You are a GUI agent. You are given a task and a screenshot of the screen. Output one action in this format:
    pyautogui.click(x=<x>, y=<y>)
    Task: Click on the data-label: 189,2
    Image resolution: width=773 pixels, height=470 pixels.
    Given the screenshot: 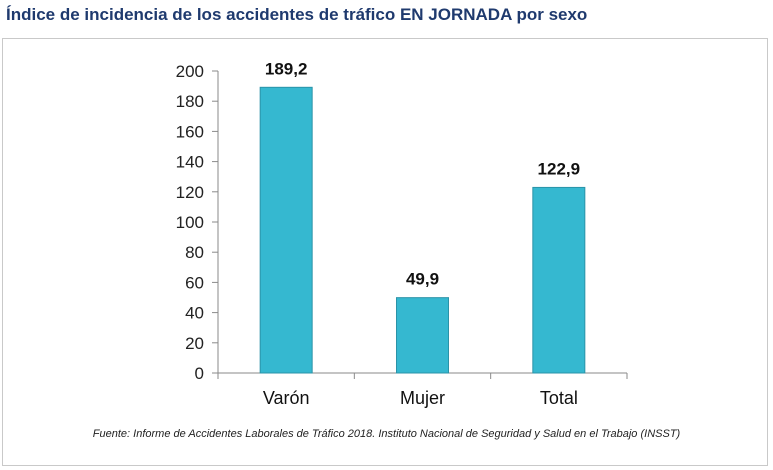 What is the action you would take?
    pyautogui.click(x=286, y=68)
    